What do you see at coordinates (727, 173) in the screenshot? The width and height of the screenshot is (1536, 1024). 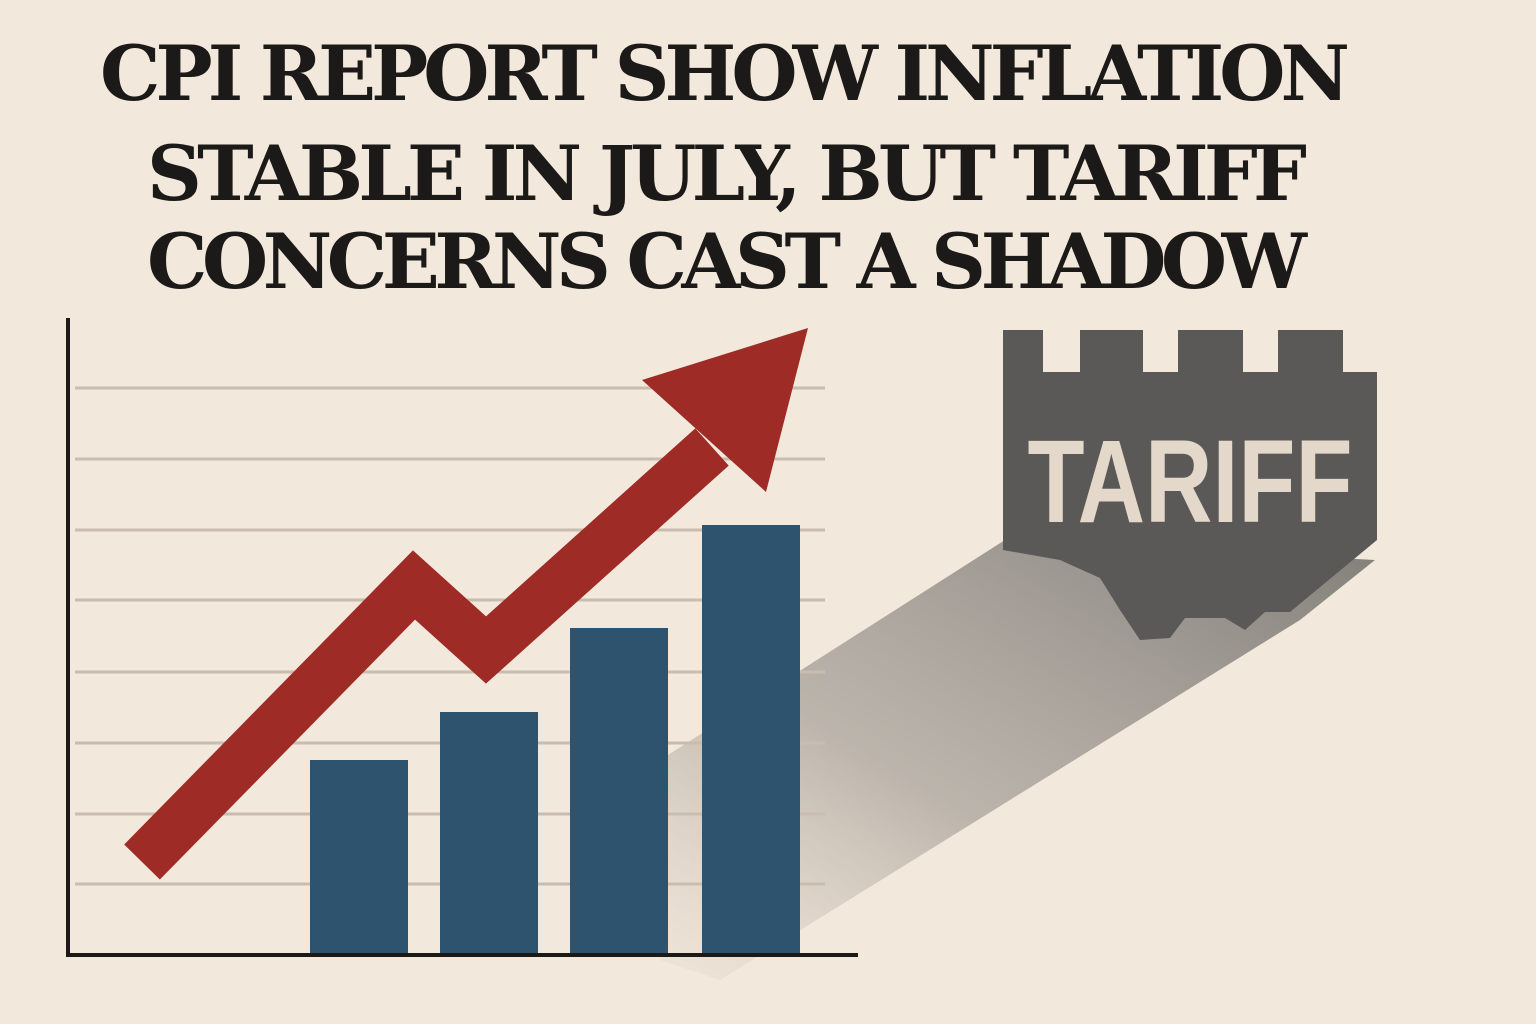 I see `headline-line: STABLE IN JULY, BUT TARIFF` at bounding box center [727, 173].